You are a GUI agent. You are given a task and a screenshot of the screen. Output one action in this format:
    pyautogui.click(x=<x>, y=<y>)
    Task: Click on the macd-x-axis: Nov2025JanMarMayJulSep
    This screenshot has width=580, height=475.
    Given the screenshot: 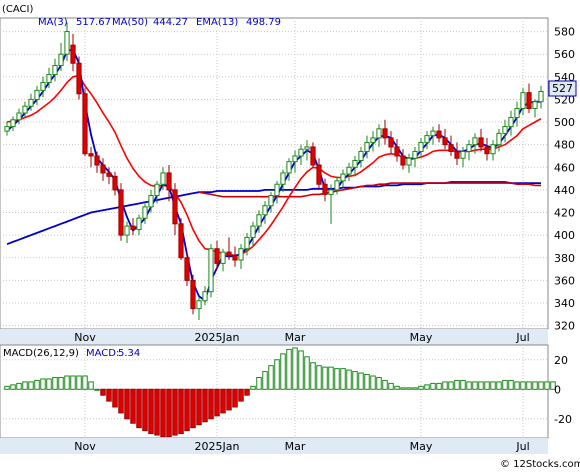 What is the action you would take?
    pyautogui.click(x=301, y=446)
    